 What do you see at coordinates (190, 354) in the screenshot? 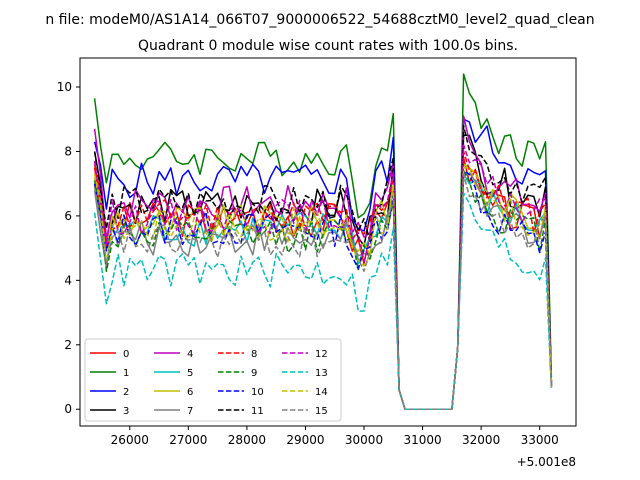
I see `legend-label-4: 4` at bounding box center [190, 354].